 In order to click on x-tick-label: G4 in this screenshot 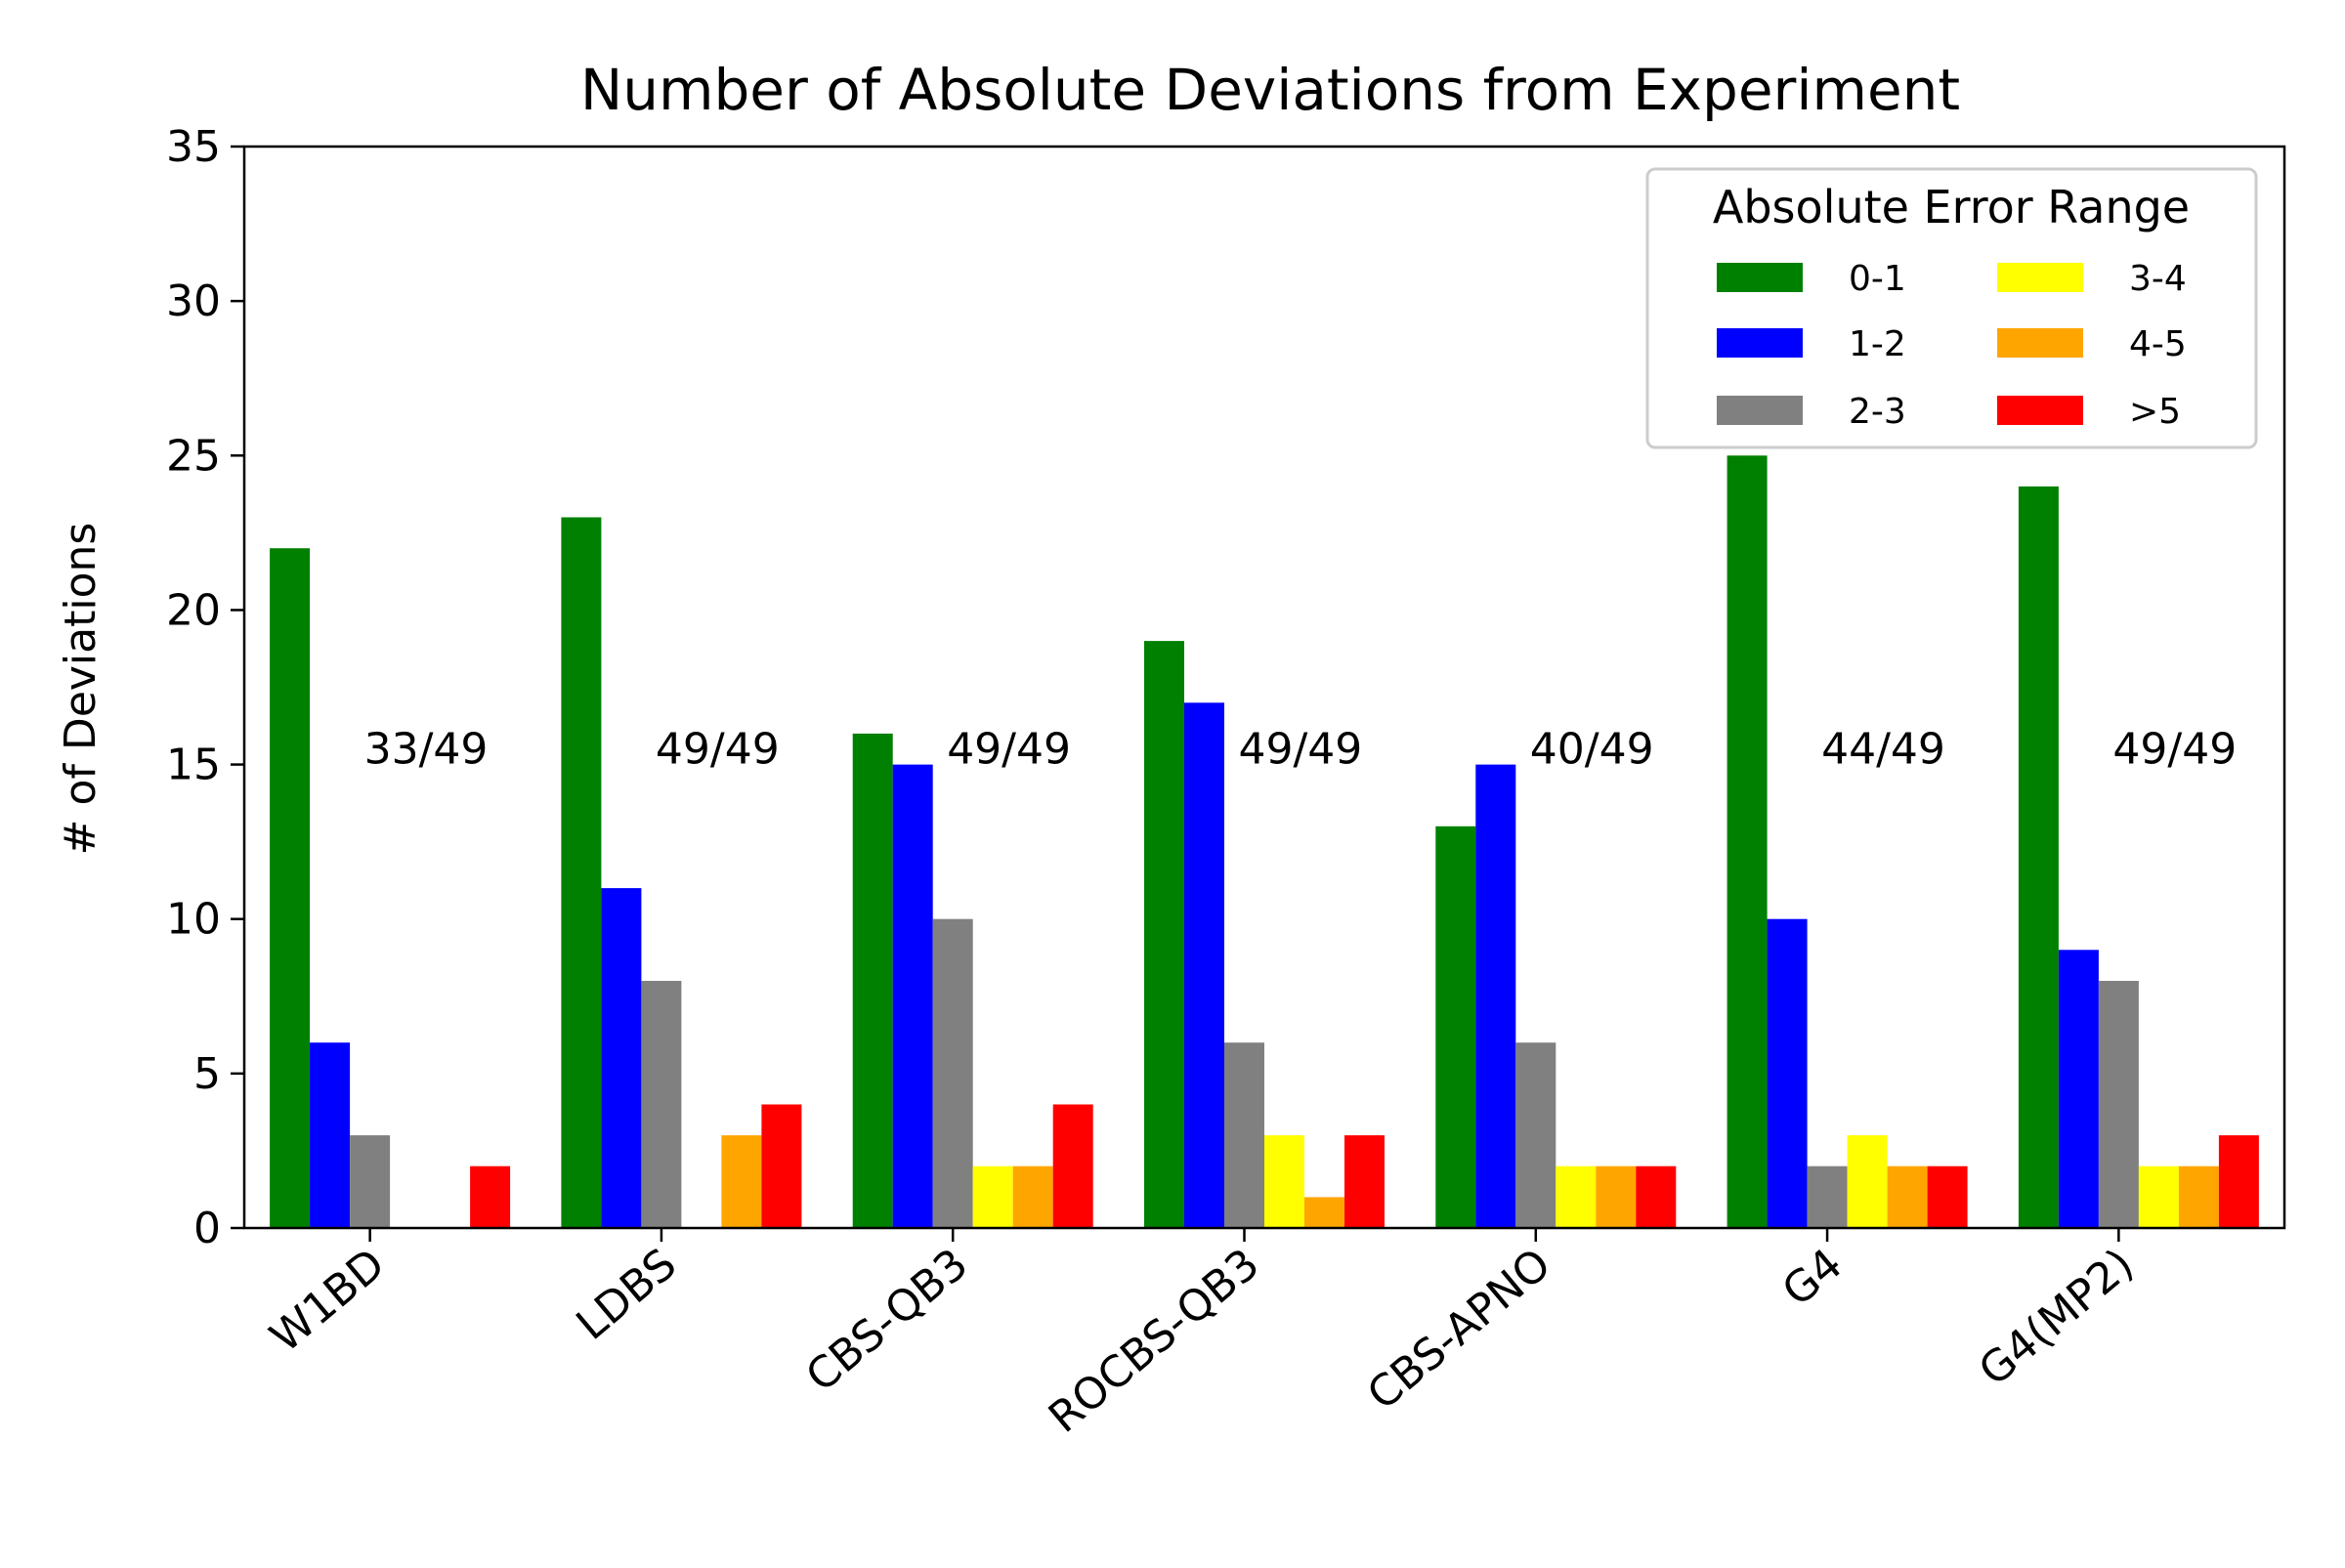, I will do `click(1812, 1277)`.